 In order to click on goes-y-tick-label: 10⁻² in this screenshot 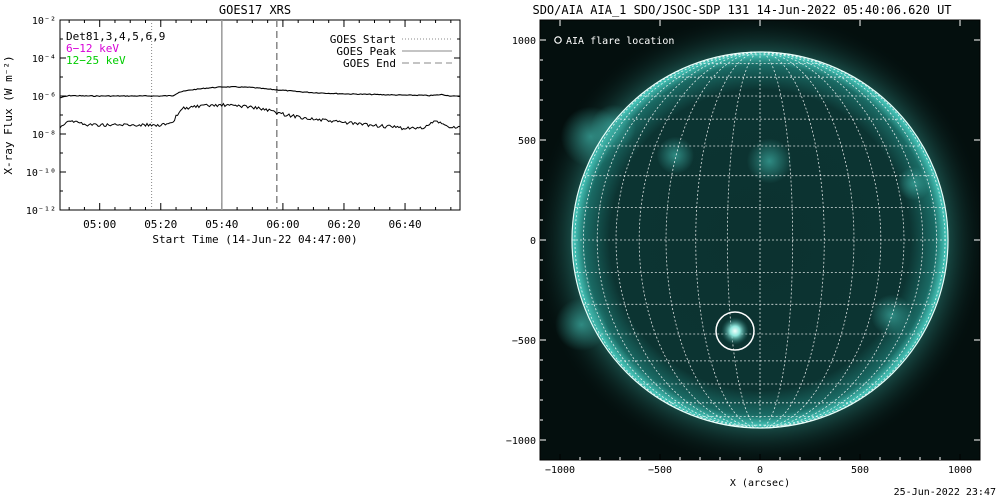, I will do `click(44, 21)`.